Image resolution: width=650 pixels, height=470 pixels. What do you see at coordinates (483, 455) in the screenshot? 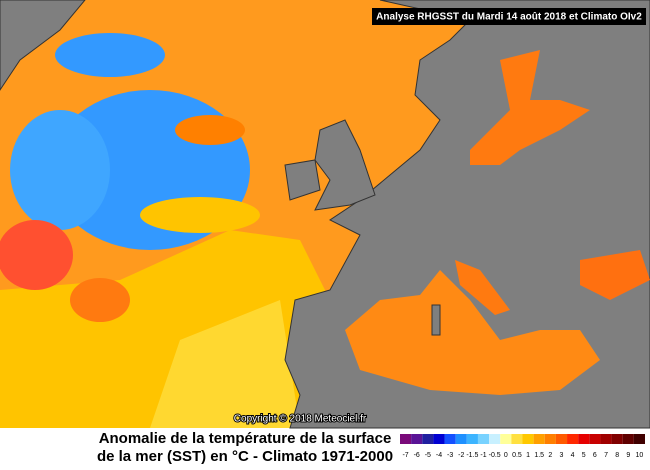
I see `legend-label: -1` at bounding box center [483, 455].